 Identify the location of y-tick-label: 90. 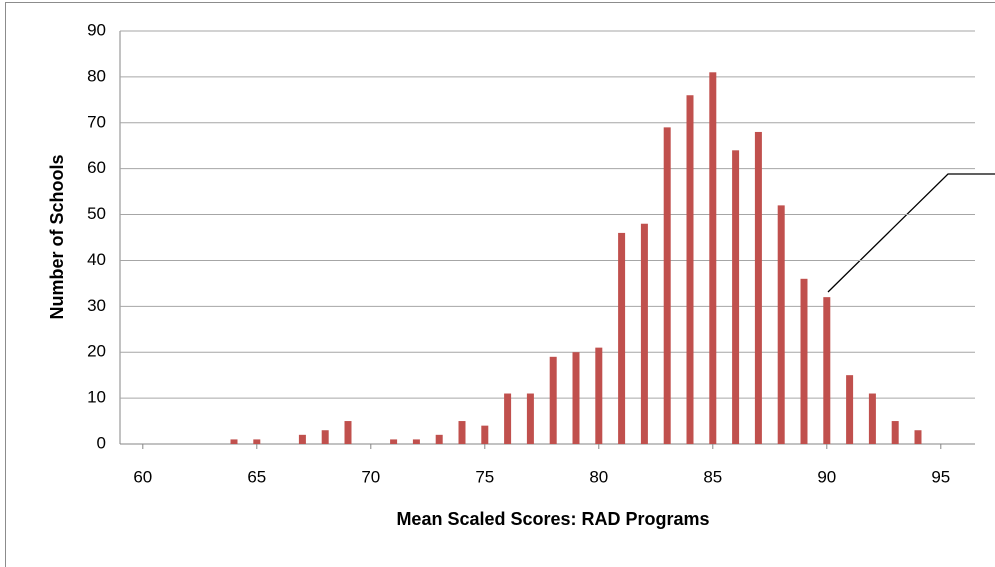
(96, 29).